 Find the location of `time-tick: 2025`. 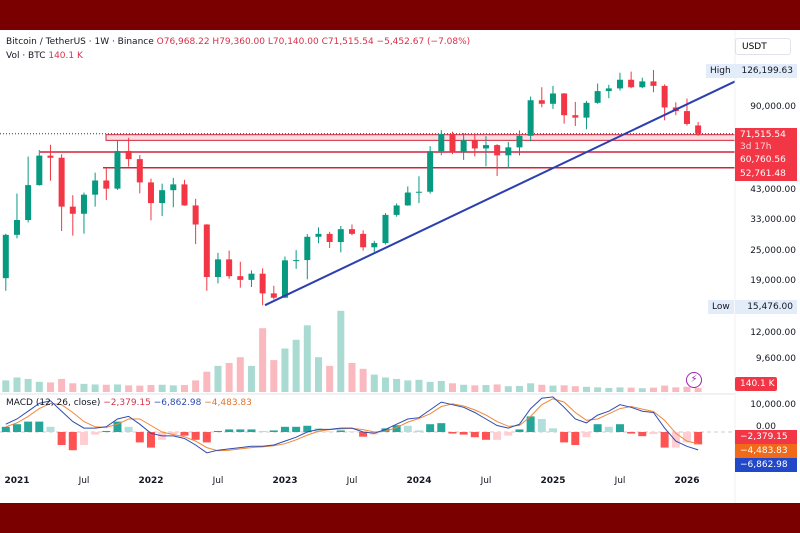

time-tick: 2025 is located at coordinates (553, 481).